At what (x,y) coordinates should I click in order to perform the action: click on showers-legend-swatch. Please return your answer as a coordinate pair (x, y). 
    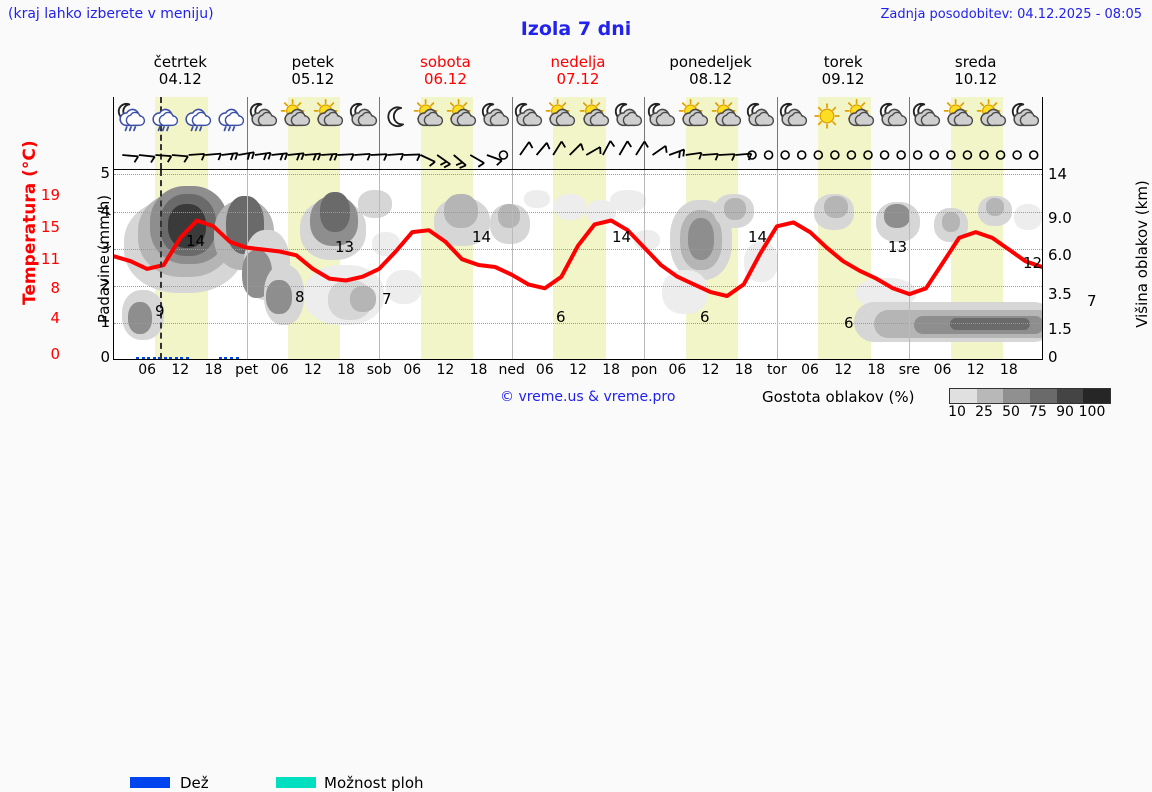
    Looking at the image, I should click on (296, 782).